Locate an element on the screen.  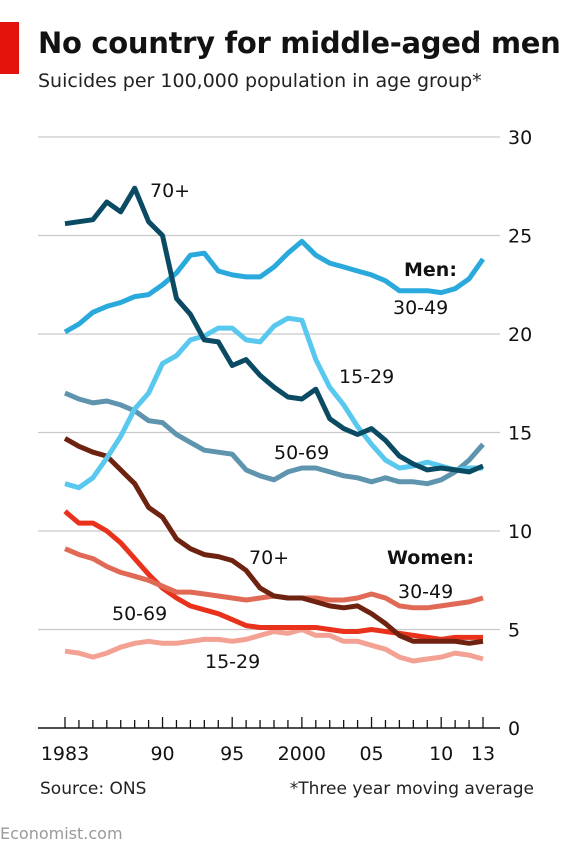
x-tick-label-95: 95 is located at coordinates (232, 754).